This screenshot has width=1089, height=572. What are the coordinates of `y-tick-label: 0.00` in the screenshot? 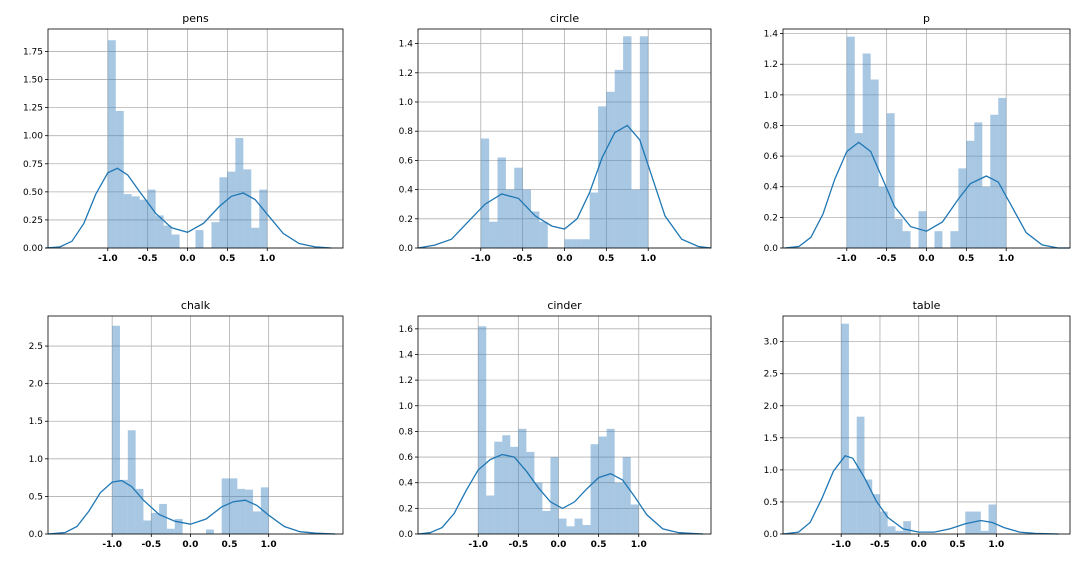 It's located at (33, 249).